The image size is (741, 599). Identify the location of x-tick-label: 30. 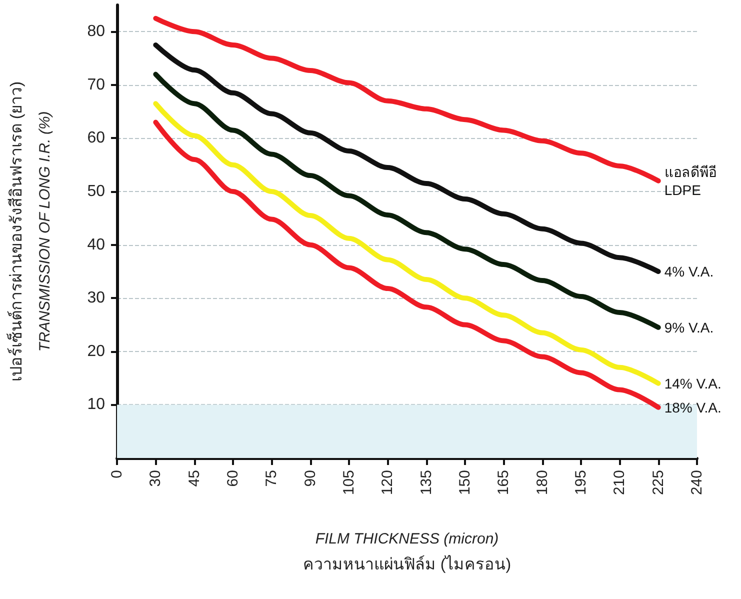
(155, 478).